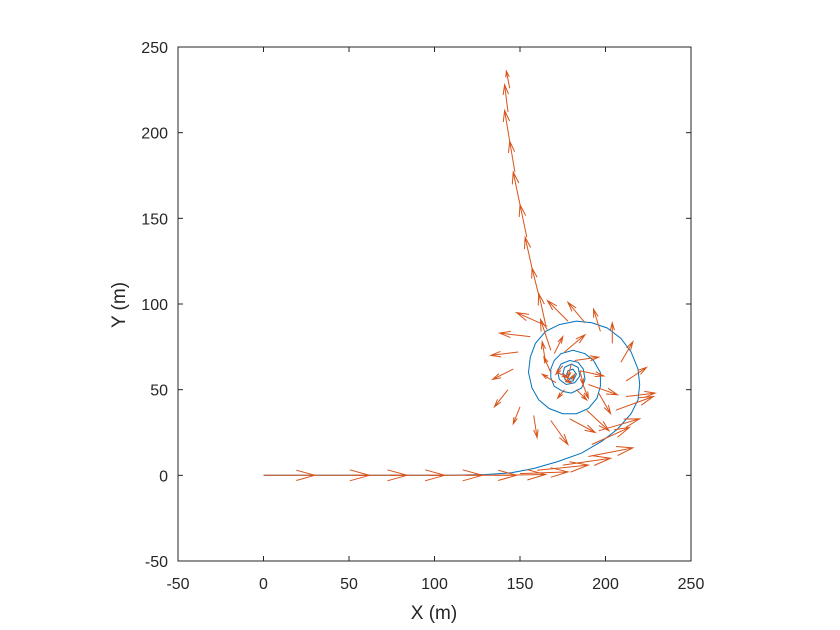  Describe the element at coordinates (154, 219) in the screenshot. I see `y-tick-label: 150` at that location.